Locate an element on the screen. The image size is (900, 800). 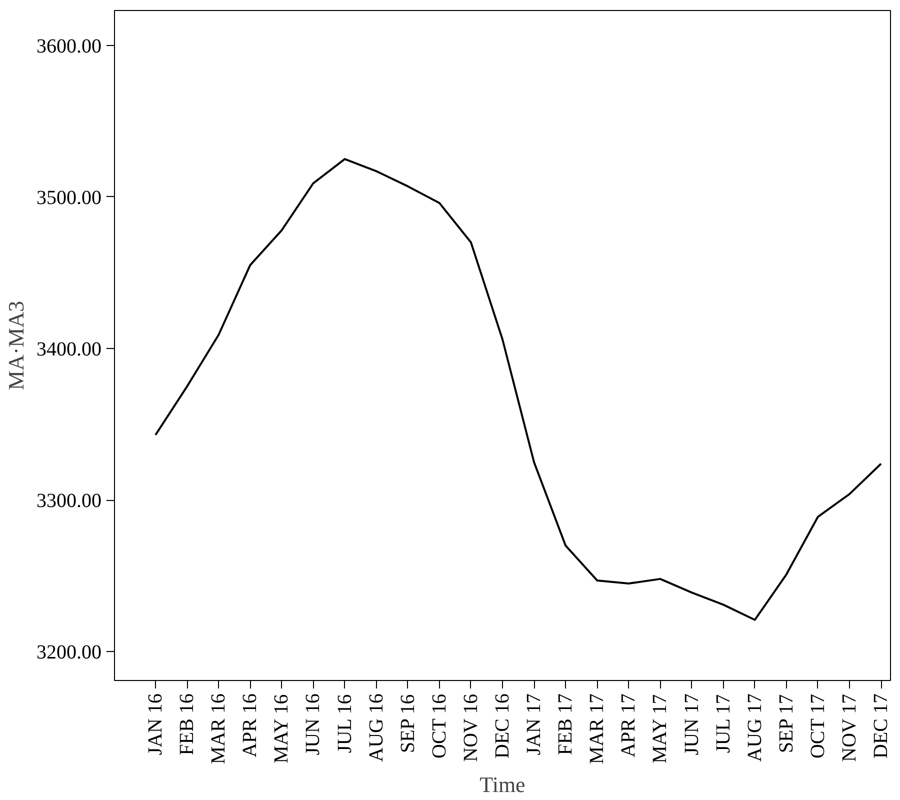
x-tick-label: JAN 16 is located at coordinates (155, 725).